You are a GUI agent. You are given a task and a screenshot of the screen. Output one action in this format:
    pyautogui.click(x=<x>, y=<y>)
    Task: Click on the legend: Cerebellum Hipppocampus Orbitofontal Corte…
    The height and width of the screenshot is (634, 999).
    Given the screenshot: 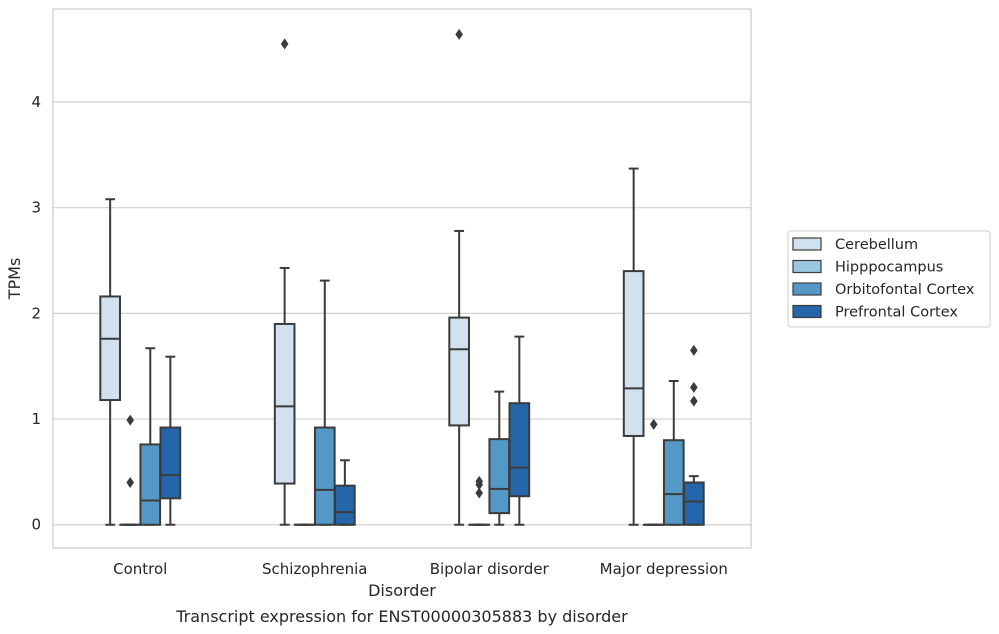 What is the action you would take?
    pyautogui.click(x=889, y=279)
    